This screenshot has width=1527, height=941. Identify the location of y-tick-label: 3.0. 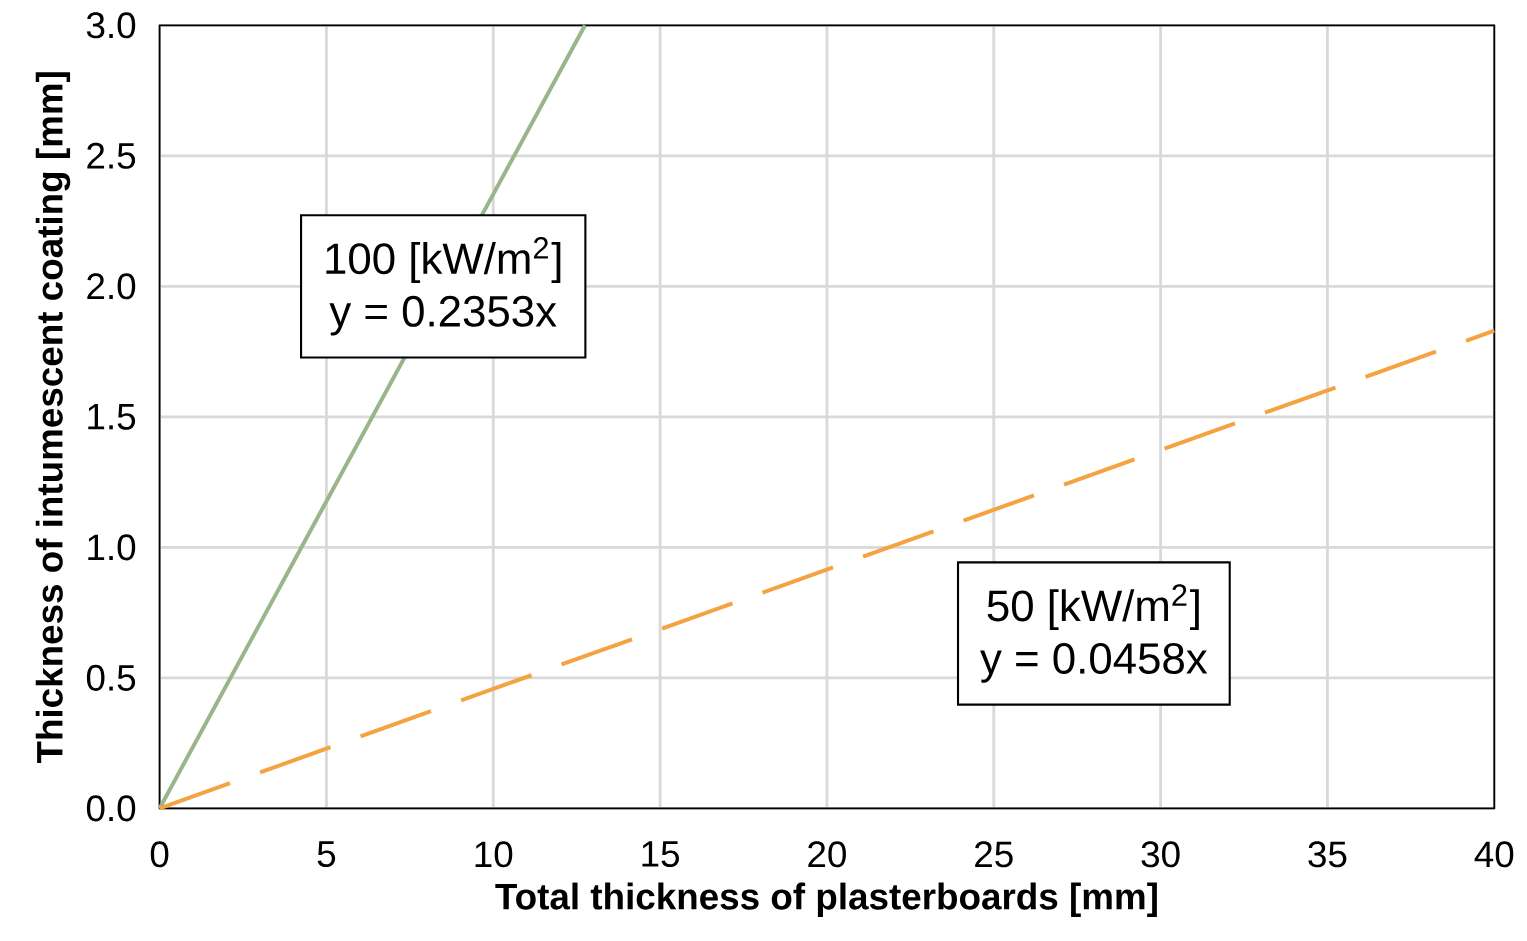
(111, 25).